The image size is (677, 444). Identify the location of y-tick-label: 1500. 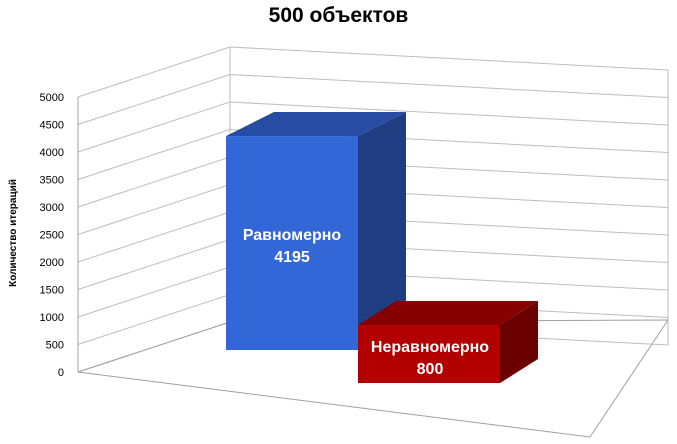
(52, 291).